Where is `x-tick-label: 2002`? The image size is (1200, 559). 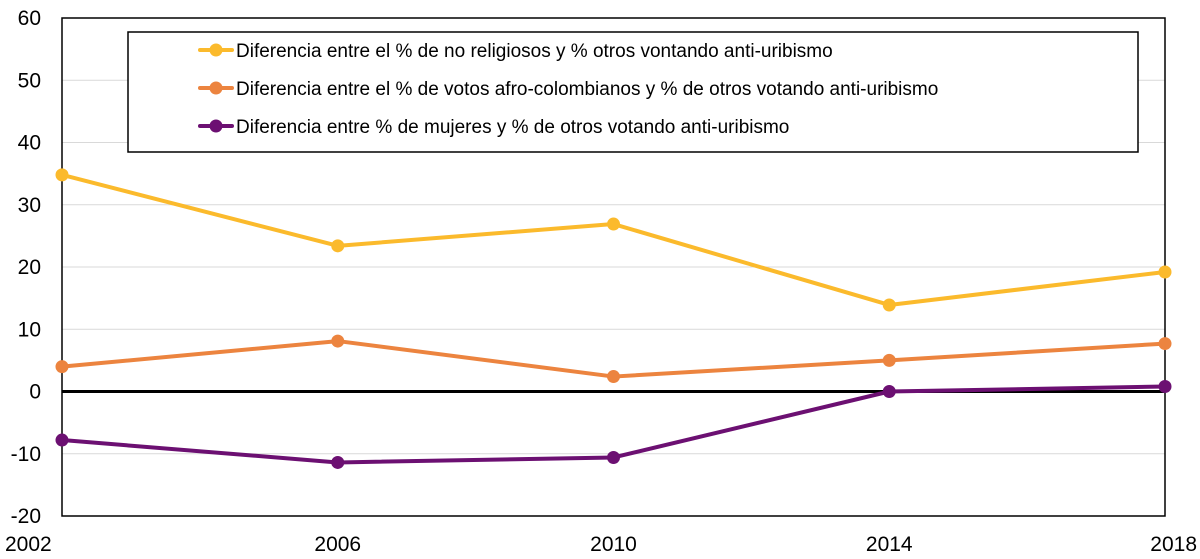 x-tick-label: 2002 is located at coordinates (28, 544).